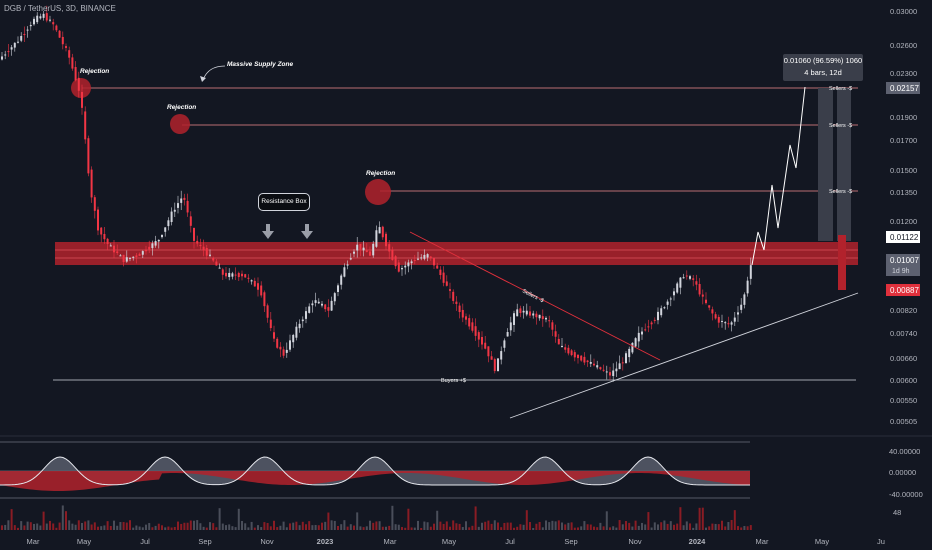 The width and height of the screenshot is (932, 550). Describe the element at coordinates (453, 381) in the screenshot. I see `buyers-label: Buyers +$` at that location.